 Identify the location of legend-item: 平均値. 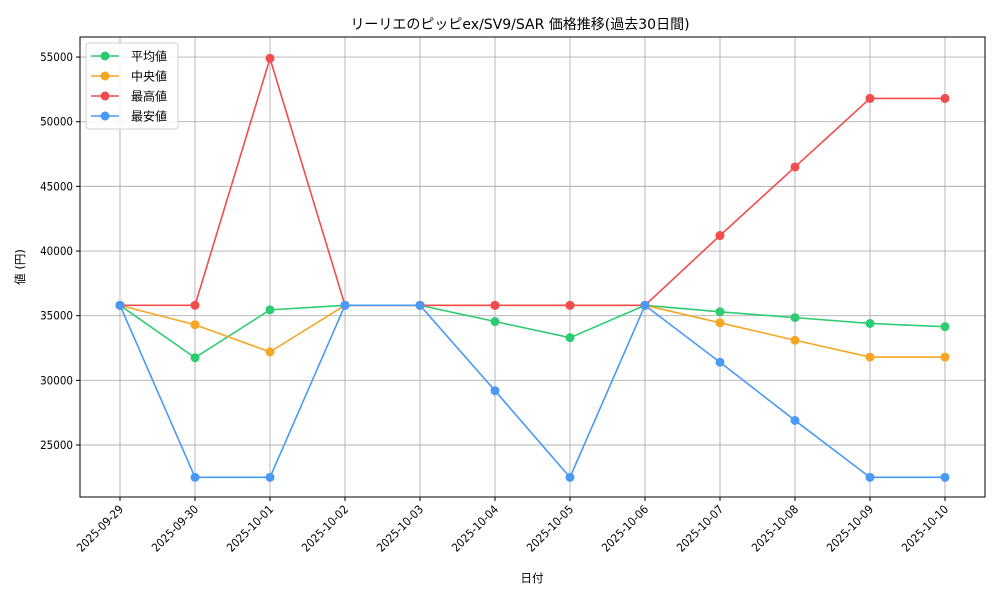
(129, 56).